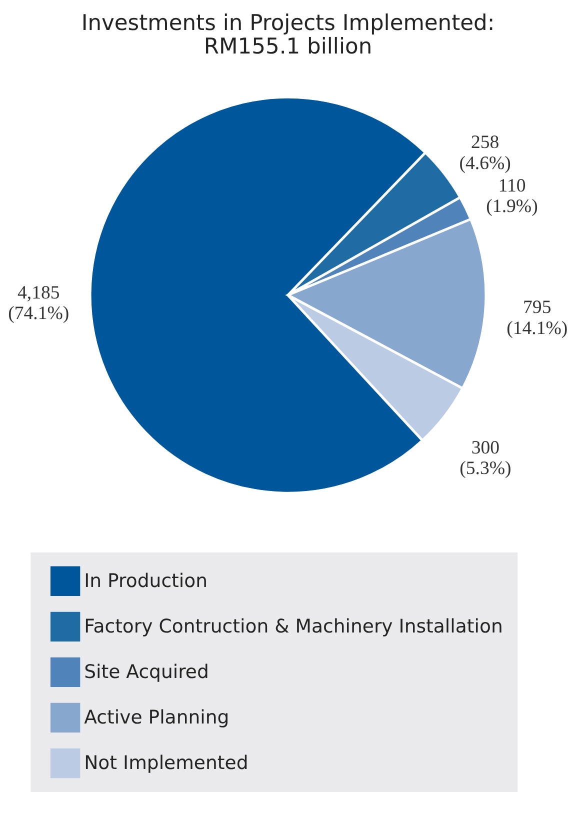 The height and width of the screenshot is (816, 576). What do you see at coordinates (293, 627) in the screenshot?
I see `legend-label: Factory Contruction & Machinery Installation` at bounding box center [293, 627].